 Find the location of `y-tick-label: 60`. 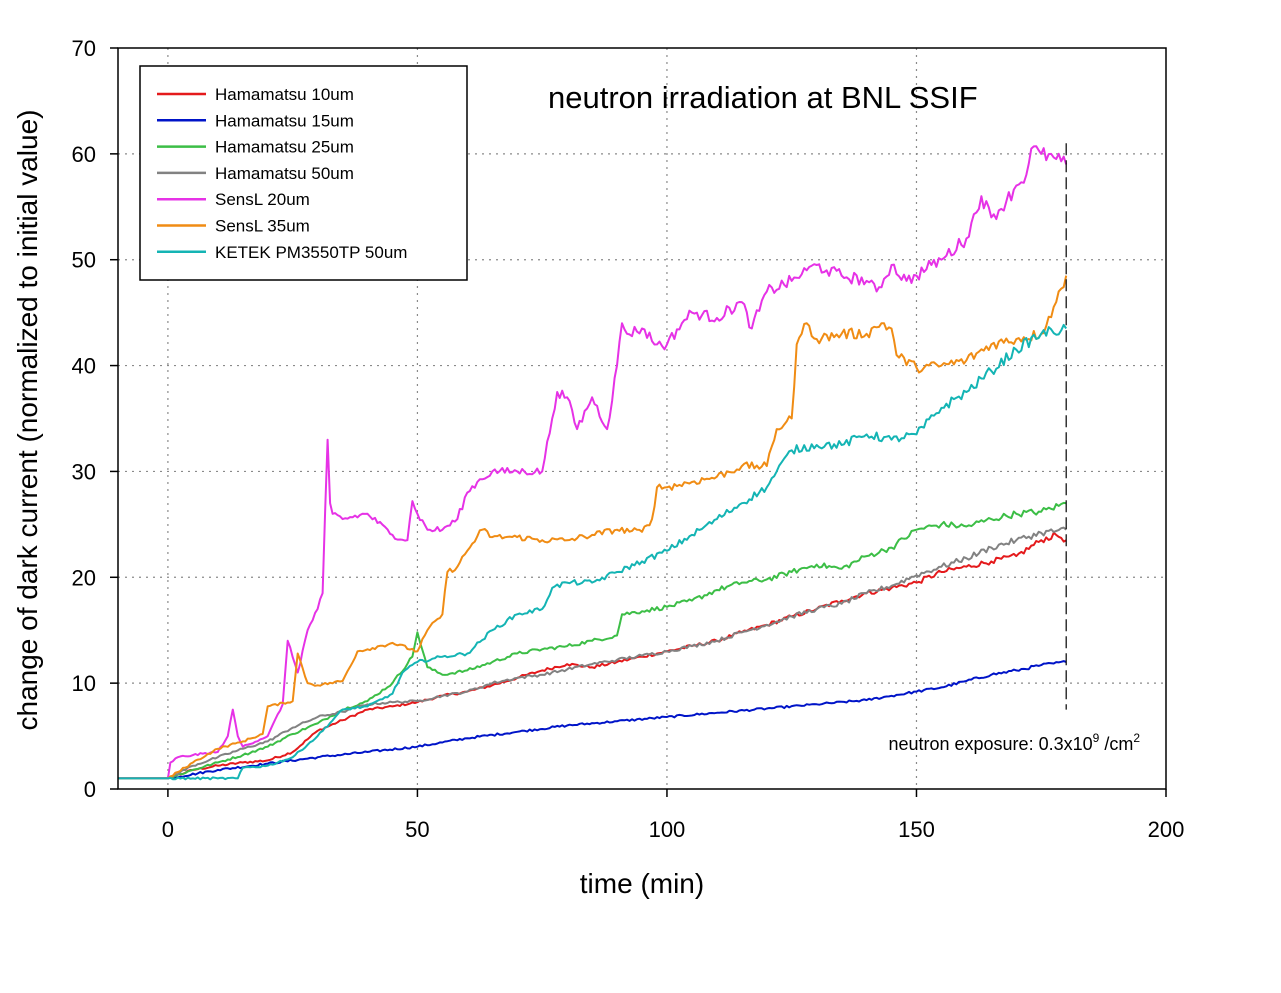

y-tick-label: 60 is located at coordinates (84, 154).